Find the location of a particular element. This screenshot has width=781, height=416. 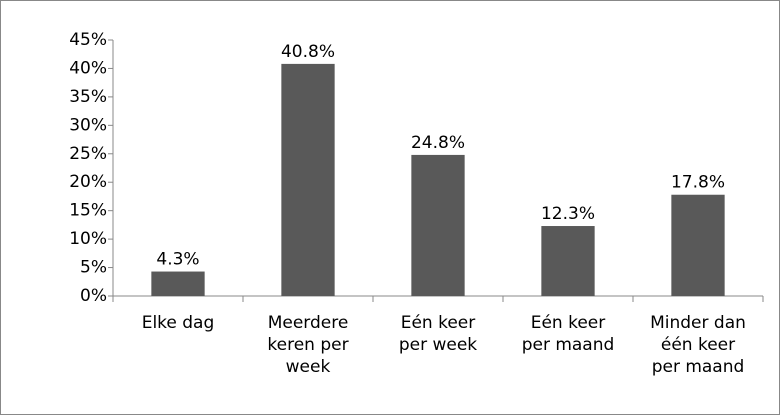

y-tick-label: 0% is located at coordinates (93, 296).